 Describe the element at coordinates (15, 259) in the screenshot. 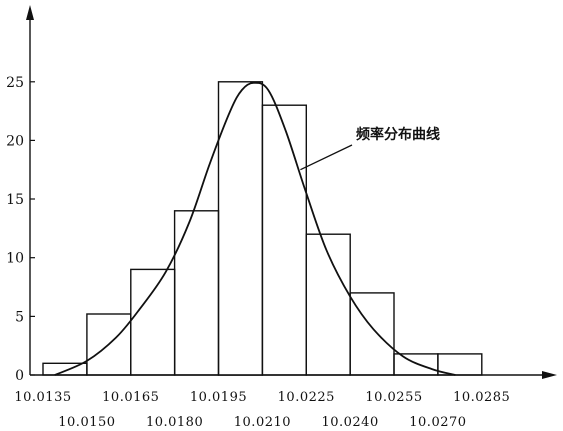

I see `y-tick-label-2: 10` at that location.